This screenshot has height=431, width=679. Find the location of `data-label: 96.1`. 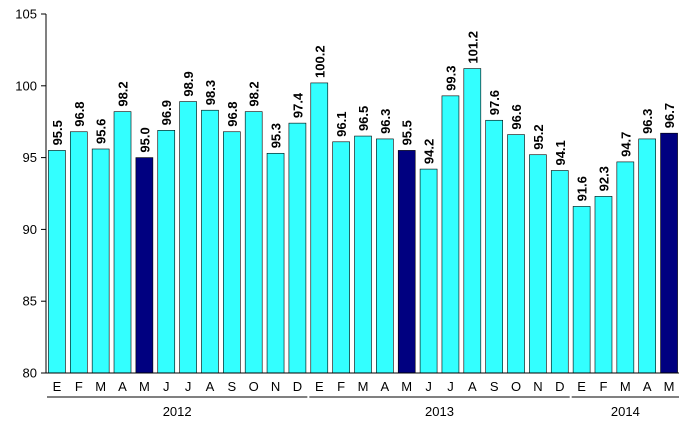

data-label: 96.1 is located at coordinates (341, 123).